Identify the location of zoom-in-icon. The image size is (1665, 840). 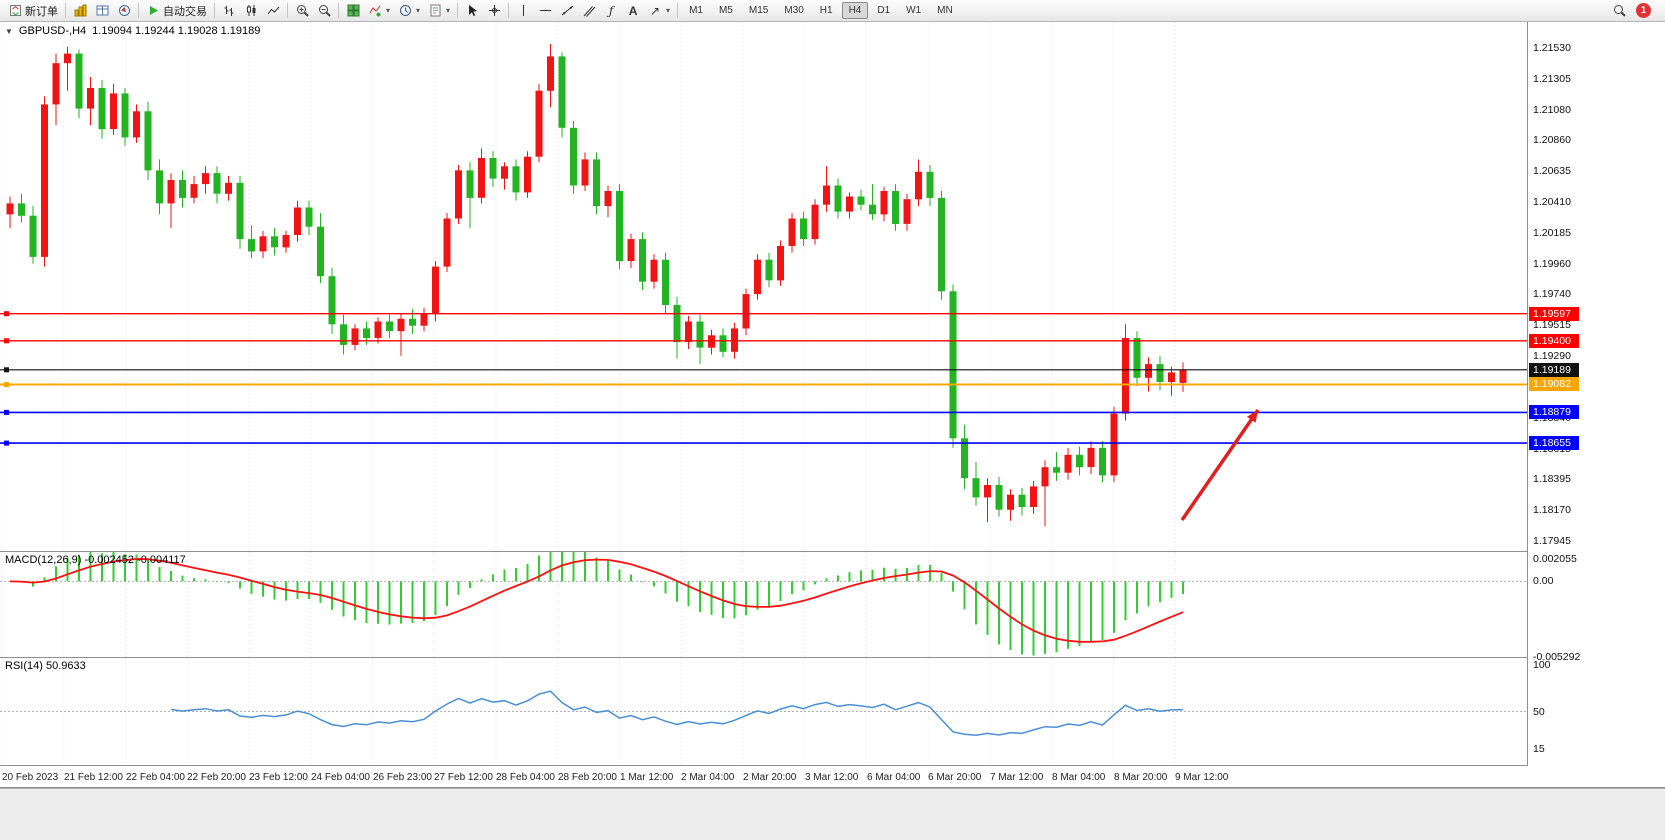
(302, 11).